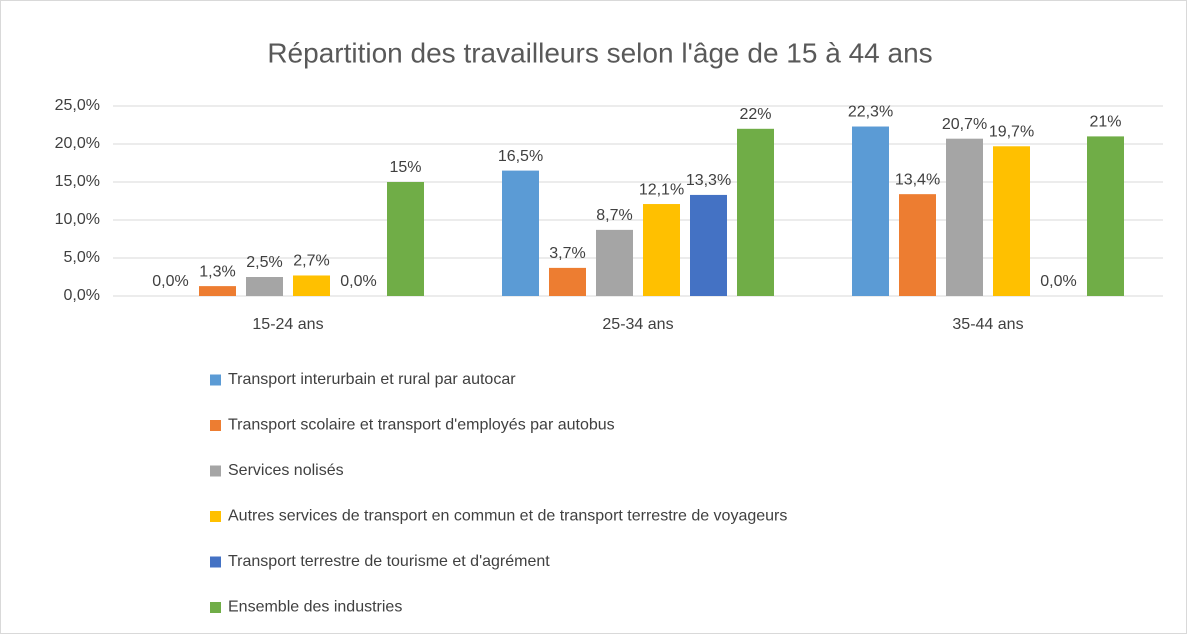 The height and width of the screenshot is (634, 1187). Describe the element at coordinates (82, 257) in the screenshot. I see `y-tick-label: 5,0%` at that location.